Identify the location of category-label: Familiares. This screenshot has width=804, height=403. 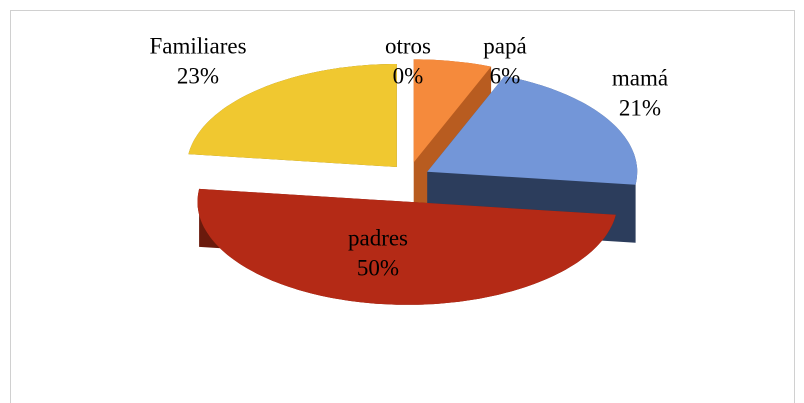
(197, 45).